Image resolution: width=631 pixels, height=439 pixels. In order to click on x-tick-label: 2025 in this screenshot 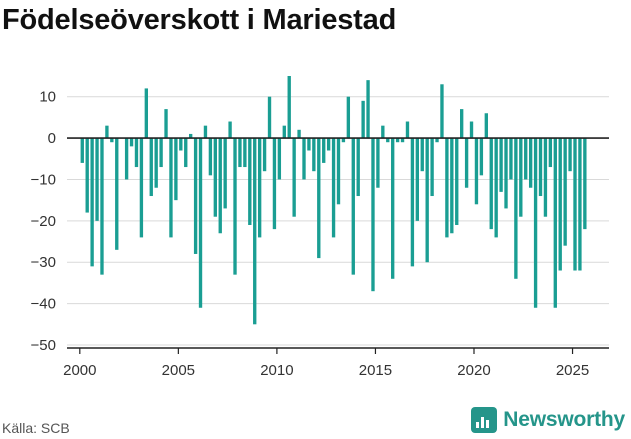, I will do `click(572, 370)`.